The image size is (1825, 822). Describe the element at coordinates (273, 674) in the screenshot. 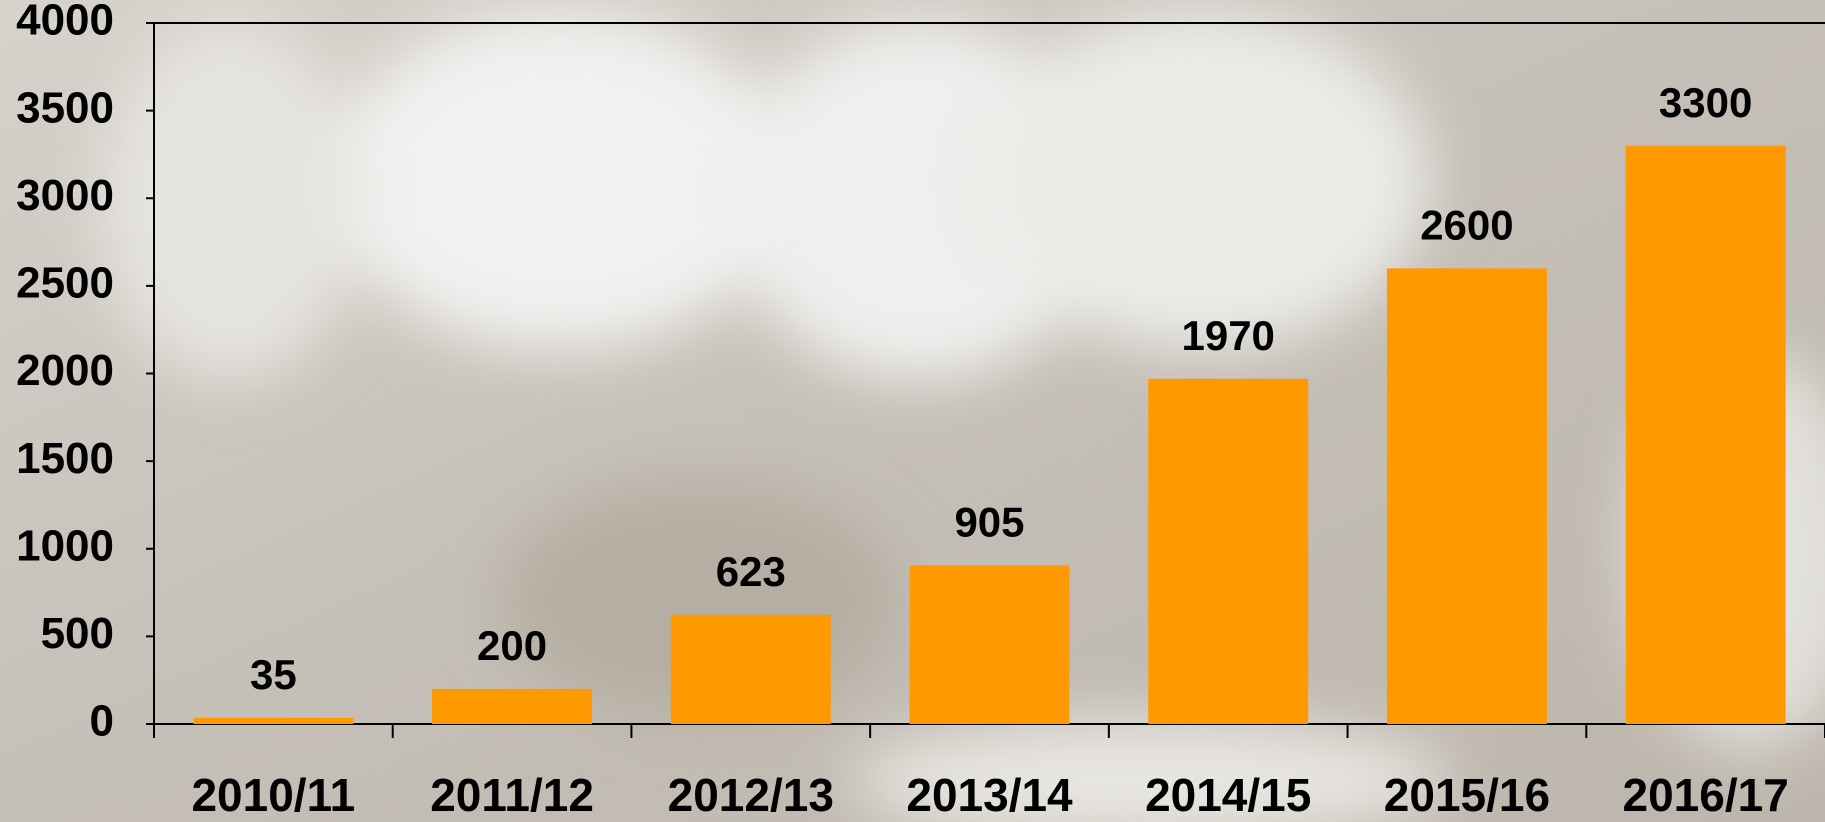

I see `data-label: 35` at that location.